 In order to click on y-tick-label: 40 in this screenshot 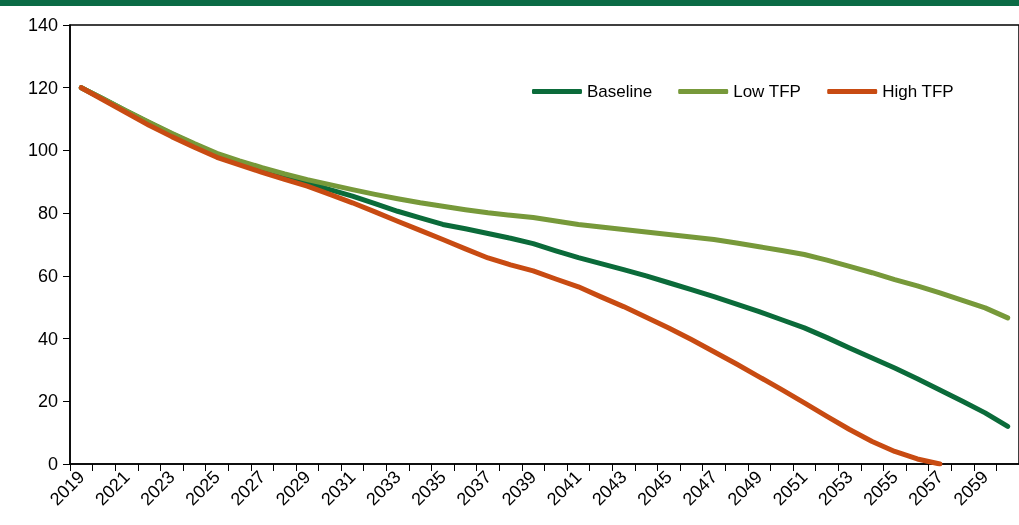, I will do `click(47, 338)`.